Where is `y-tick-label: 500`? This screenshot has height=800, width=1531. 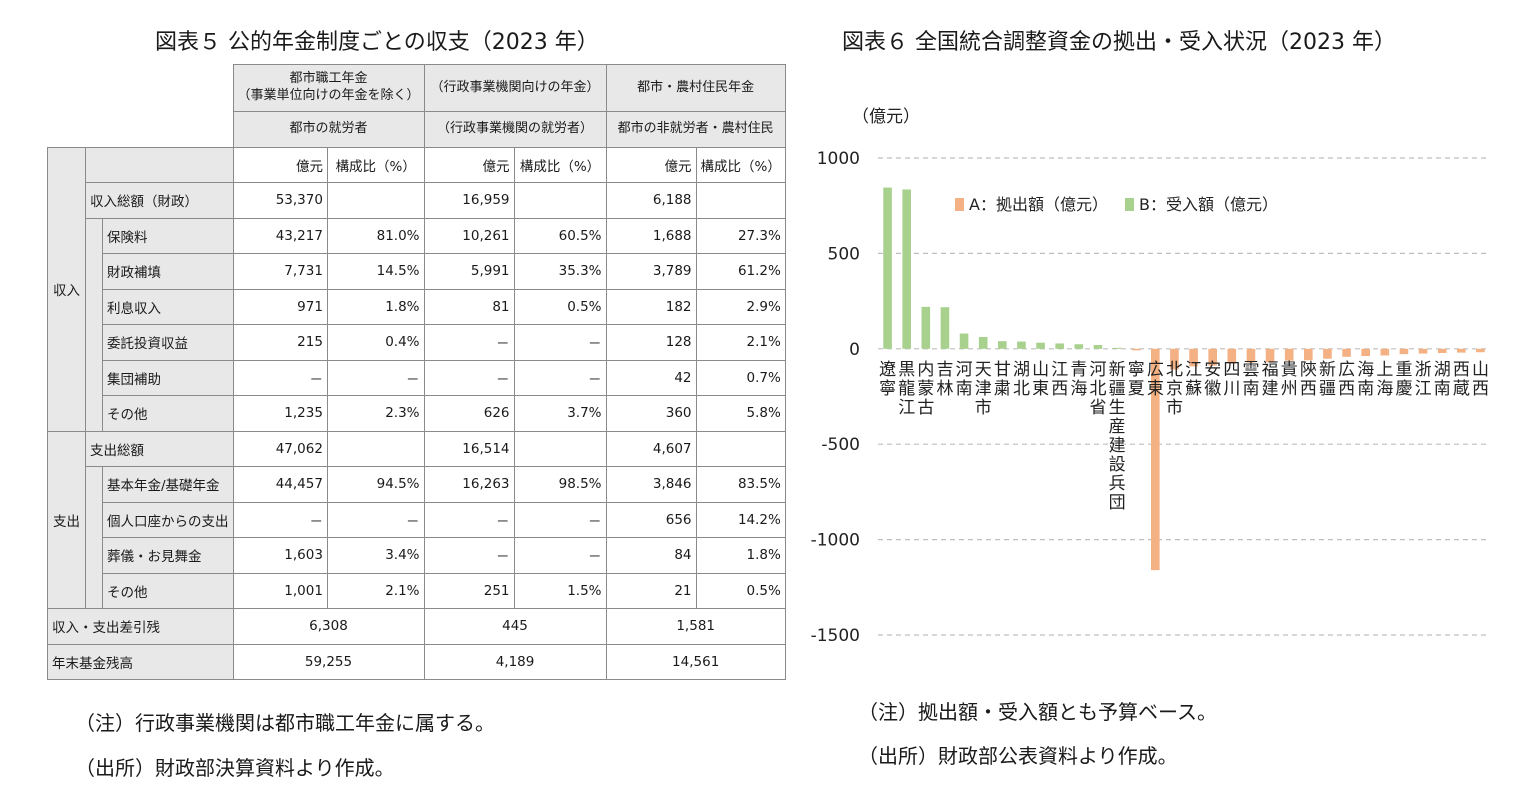
y-tick-label: 500 is located at coordinates (844, 254).